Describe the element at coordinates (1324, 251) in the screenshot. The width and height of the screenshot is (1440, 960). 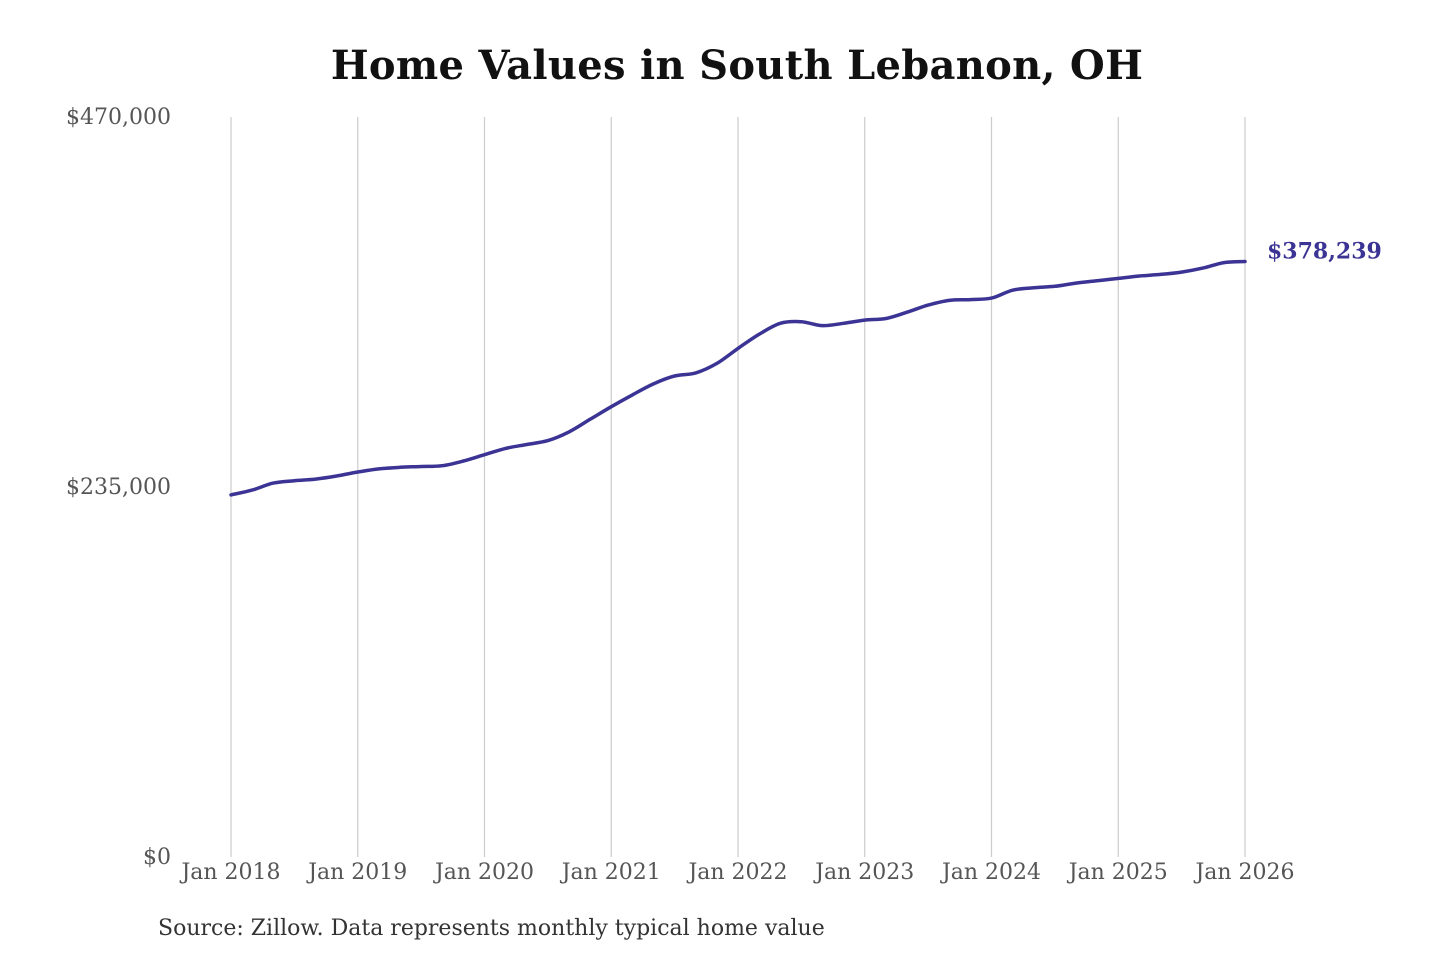
I see `latest-value-label: $378,239` at that location.